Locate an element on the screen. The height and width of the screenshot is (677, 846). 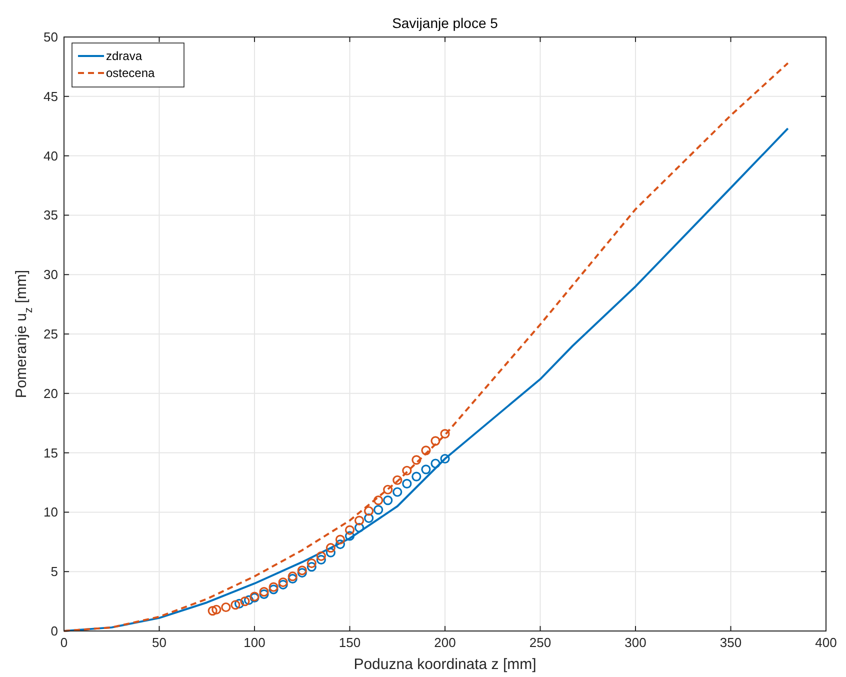
x-tick-label: 200 is located at coordinates (445, 642).